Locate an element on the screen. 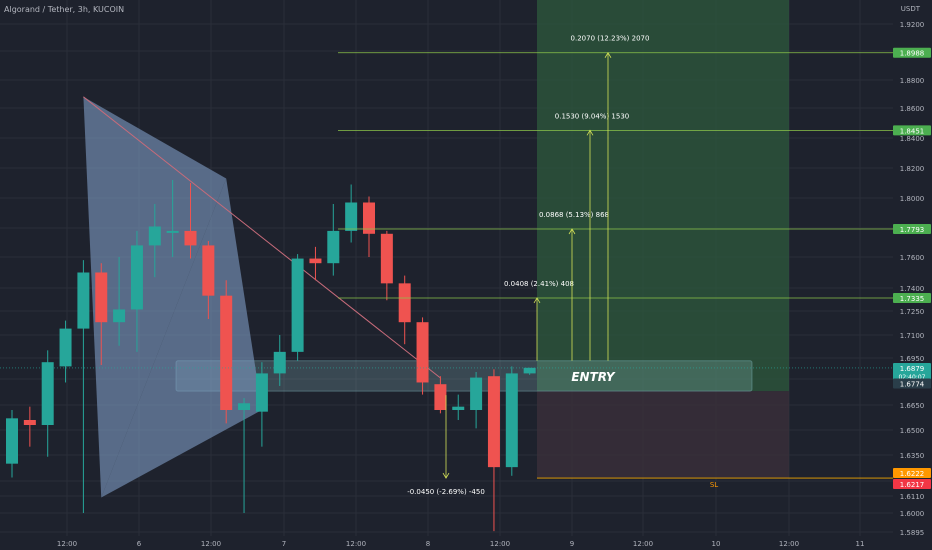 The width and height of the screenshot is (932, 550). price-label-value: 1.7793 is located at coordinates (912, 230).